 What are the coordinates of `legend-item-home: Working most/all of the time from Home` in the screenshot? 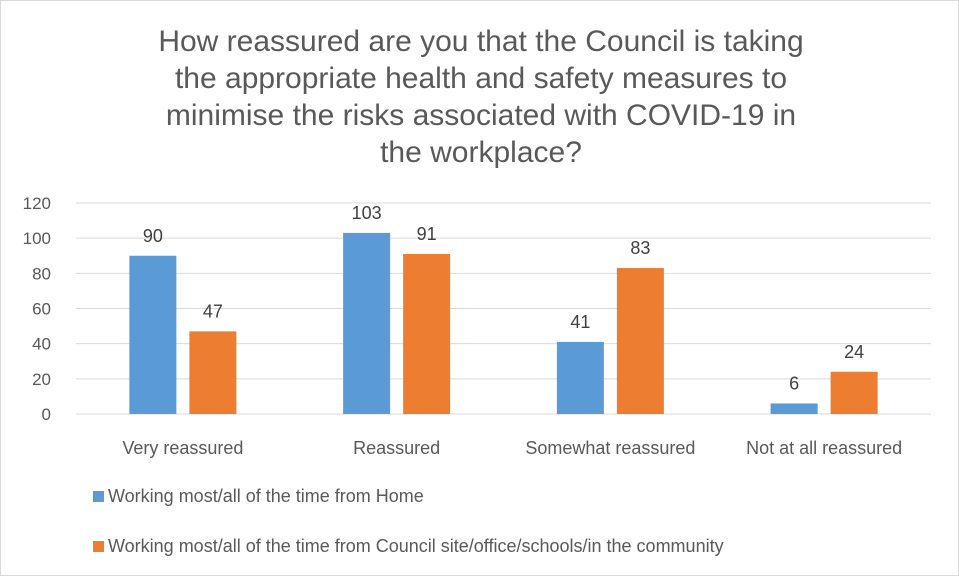 It's located at (258, 496).